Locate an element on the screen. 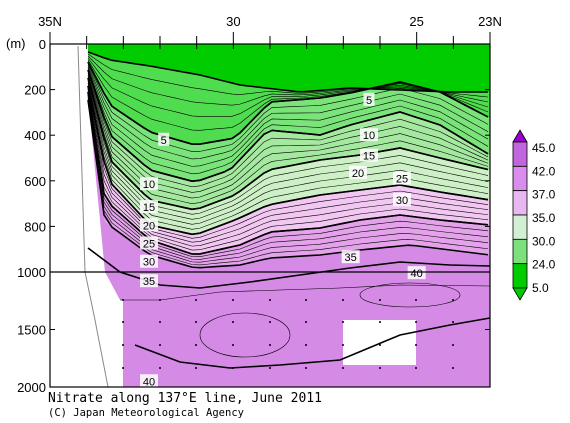 The width and height of the screenshot is (570, 423). sampling-points is located at coordinates (288, 334).